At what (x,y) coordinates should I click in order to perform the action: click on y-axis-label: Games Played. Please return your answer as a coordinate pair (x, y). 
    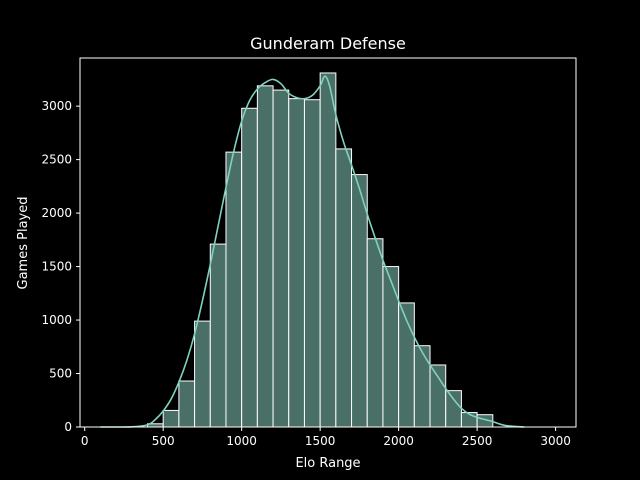
    Looking at the image, I should click on (23, 243).